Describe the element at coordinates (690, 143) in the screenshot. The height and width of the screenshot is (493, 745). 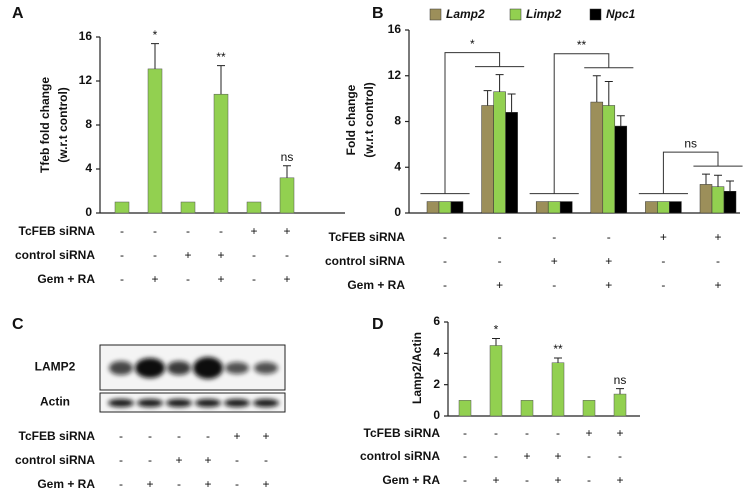
I see `comparison-label: ns` at that location.